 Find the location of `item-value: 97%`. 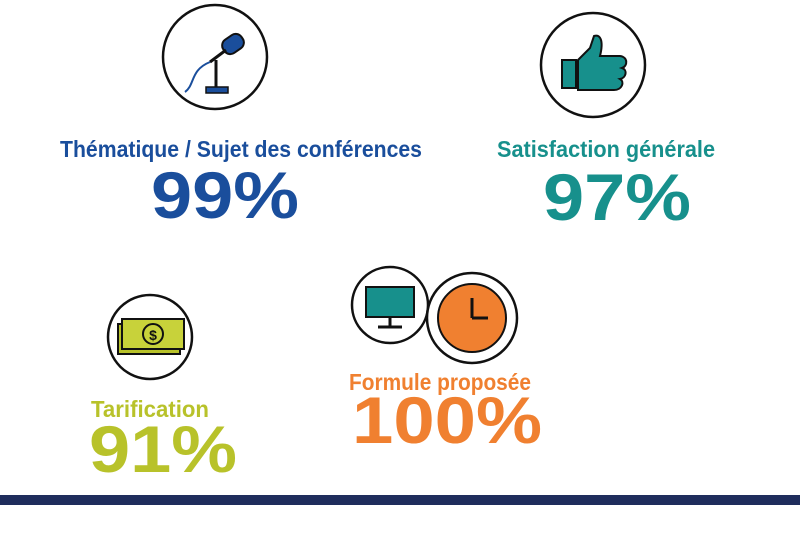

item-value: 97% is located at coordinates (617, 197).